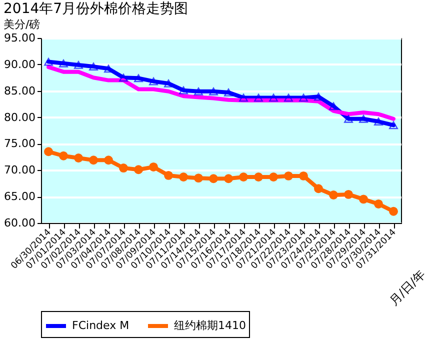 This screenshot has width=440, height=345. Describe the element at coordinates (210, 325) in the screenshot. I see `legend-label: 纽约棉期1410` at that location.